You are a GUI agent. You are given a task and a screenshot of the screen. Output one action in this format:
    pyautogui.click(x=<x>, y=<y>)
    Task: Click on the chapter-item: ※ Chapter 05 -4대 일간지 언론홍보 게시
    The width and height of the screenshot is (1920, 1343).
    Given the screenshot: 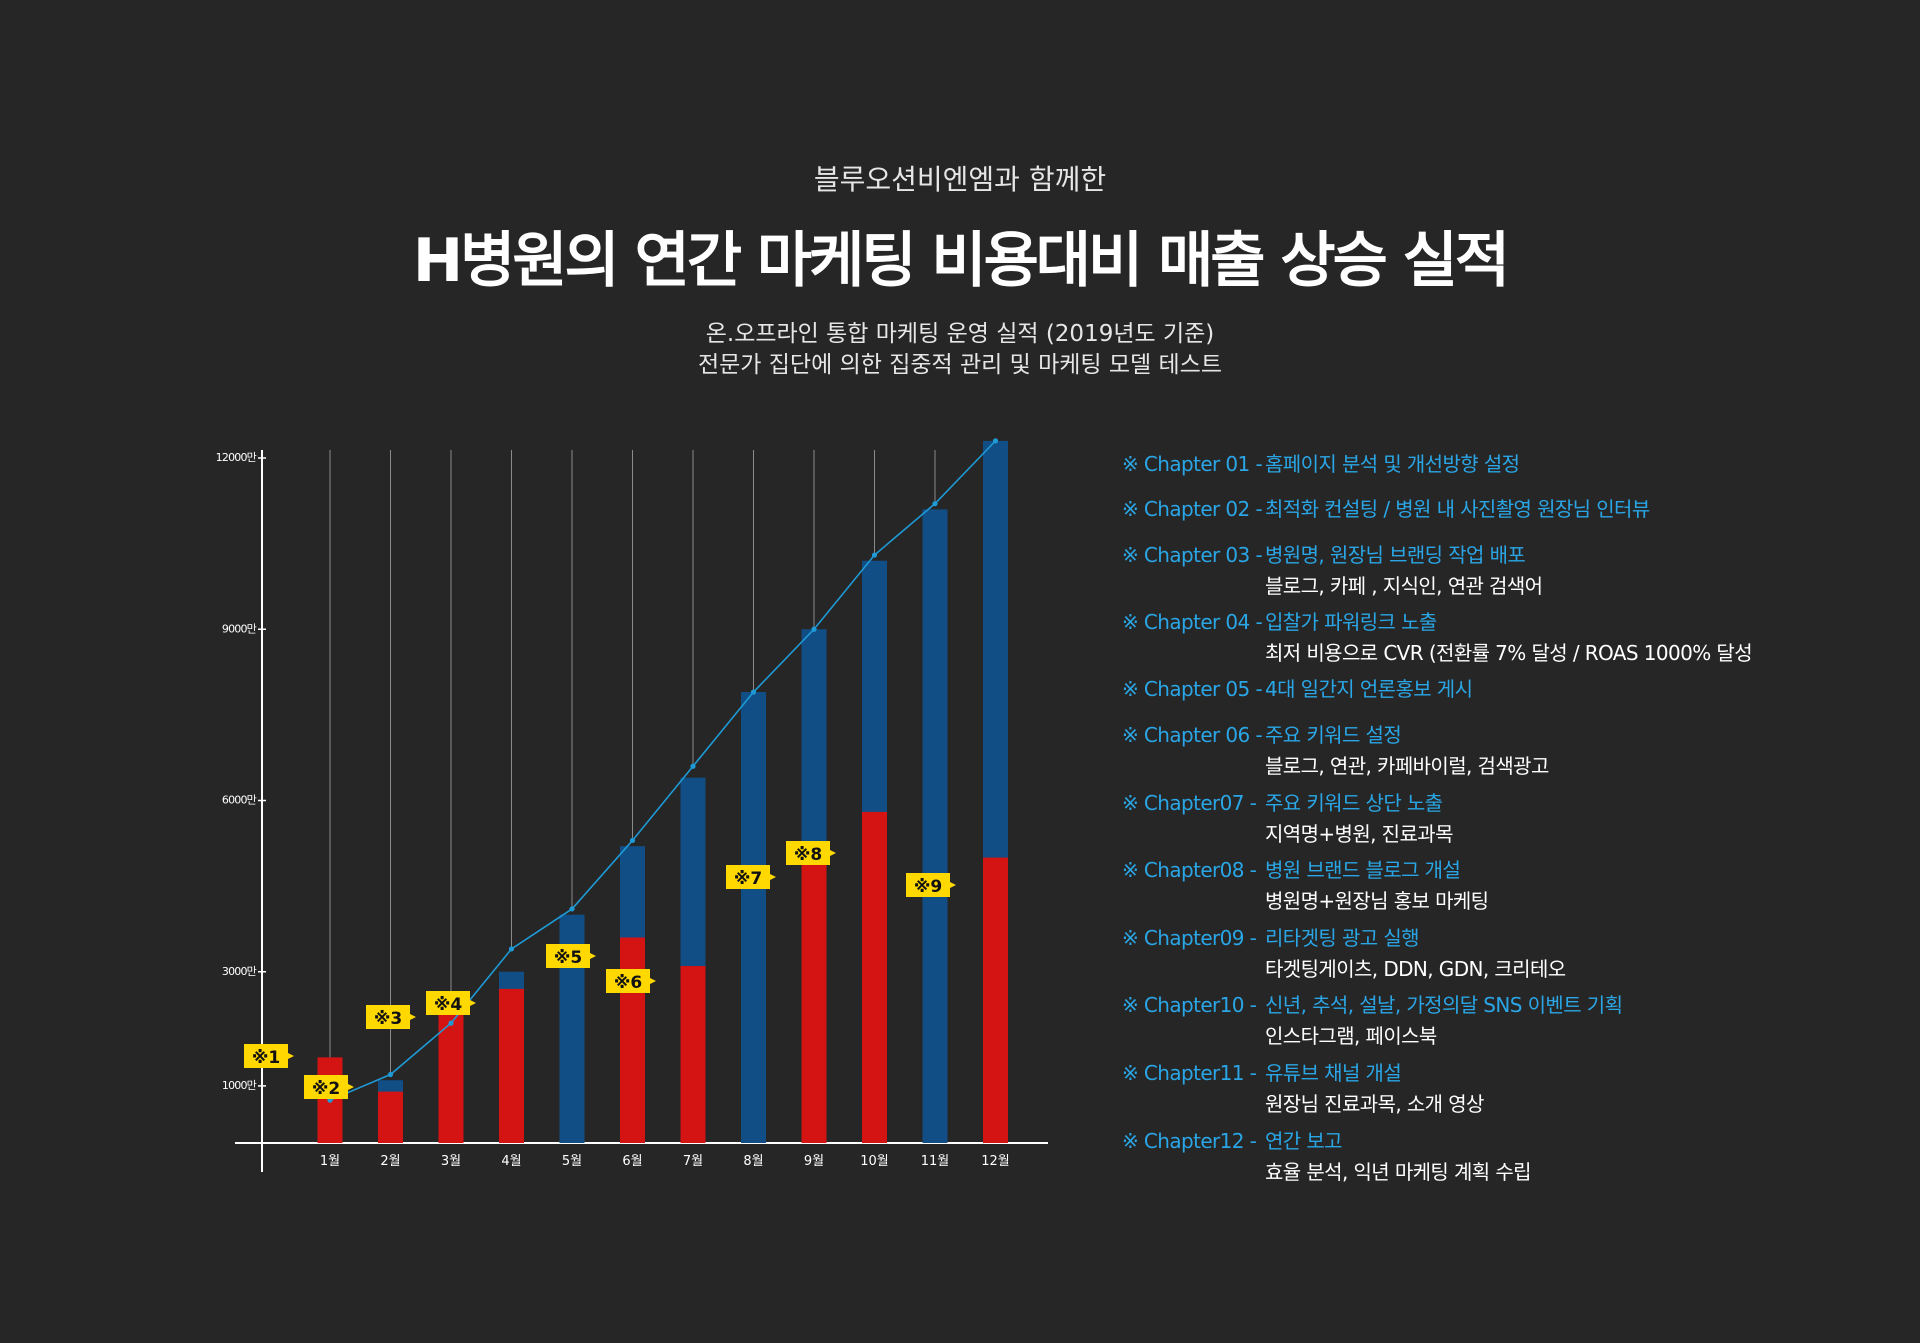 What is the action you would take?
    pyautogui.click(x=1517, y=687)
    